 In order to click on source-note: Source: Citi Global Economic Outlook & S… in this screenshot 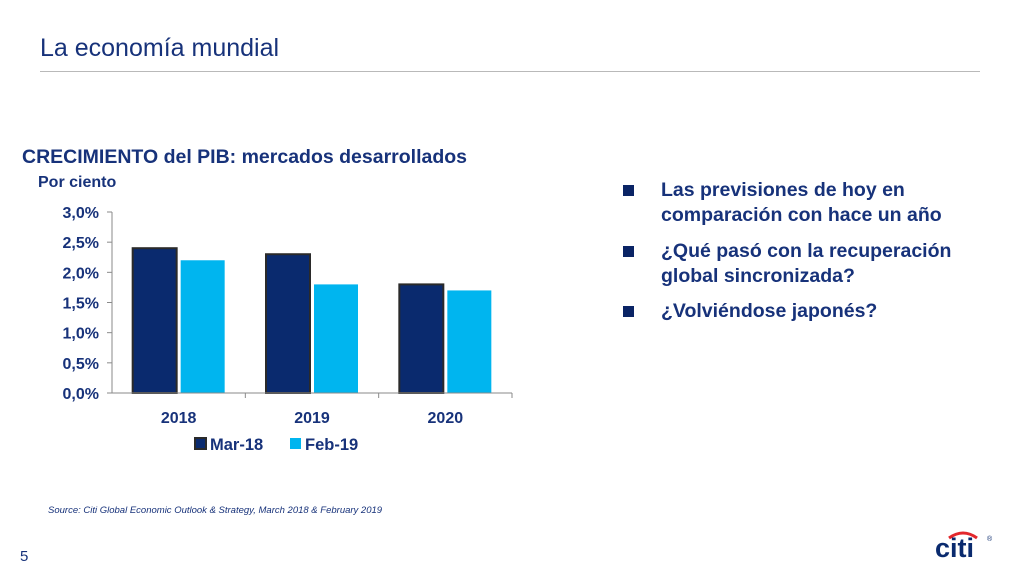, I will do `click(215, 510)`.